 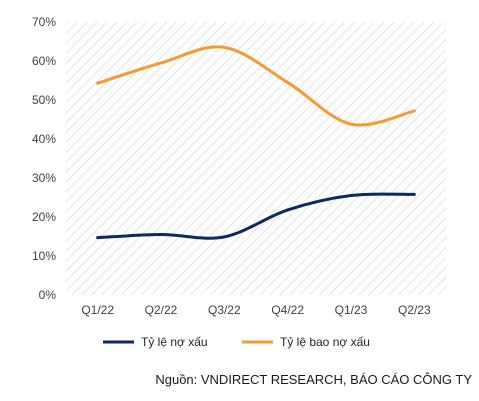 What do you see at coordinates (174, 342) in the screenshot?
I see `legend-label: Tỷ lệ nợ xấu` at bounding box center [174, 342].